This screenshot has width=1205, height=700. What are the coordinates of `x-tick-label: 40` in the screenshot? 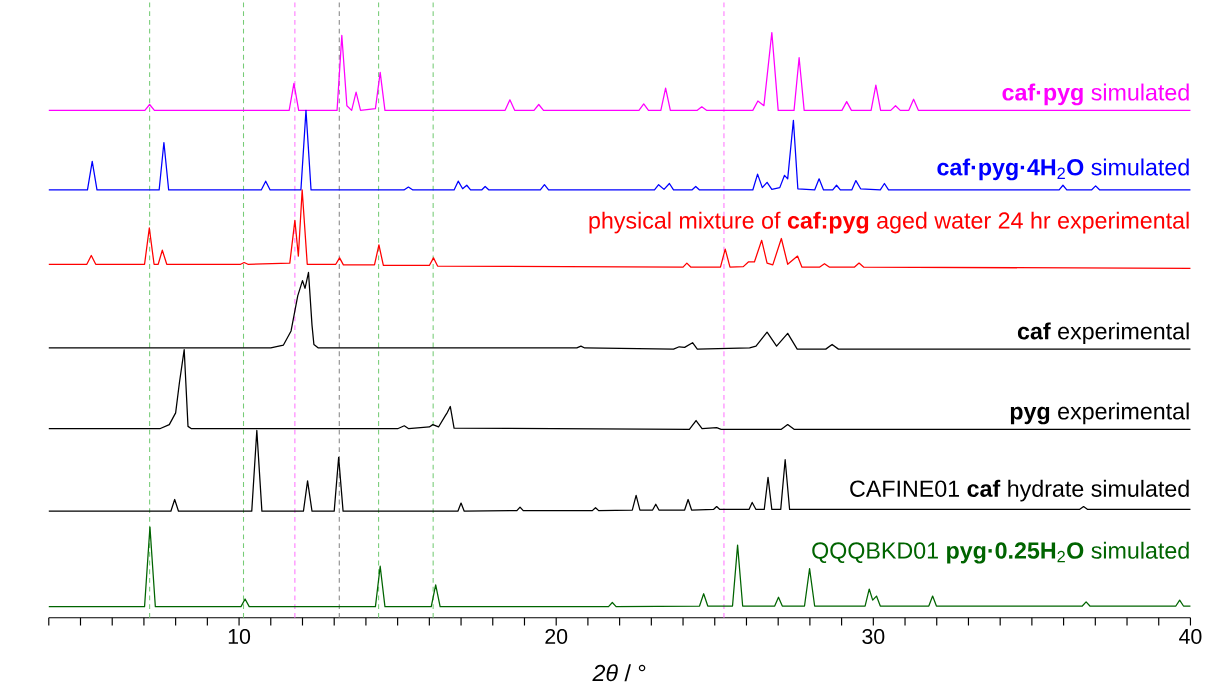 It's located at (1190, 637).